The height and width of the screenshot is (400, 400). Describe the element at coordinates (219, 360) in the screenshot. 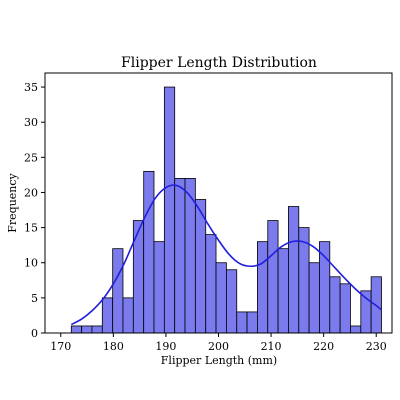

I see `x-axis-label: Flipper Length (mm)` at that location.